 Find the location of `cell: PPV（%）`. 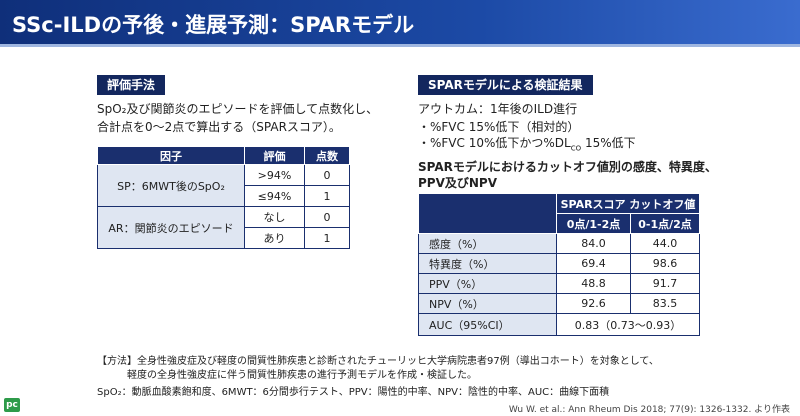

cell: PPV（%） is located at coordinates (487, 283).